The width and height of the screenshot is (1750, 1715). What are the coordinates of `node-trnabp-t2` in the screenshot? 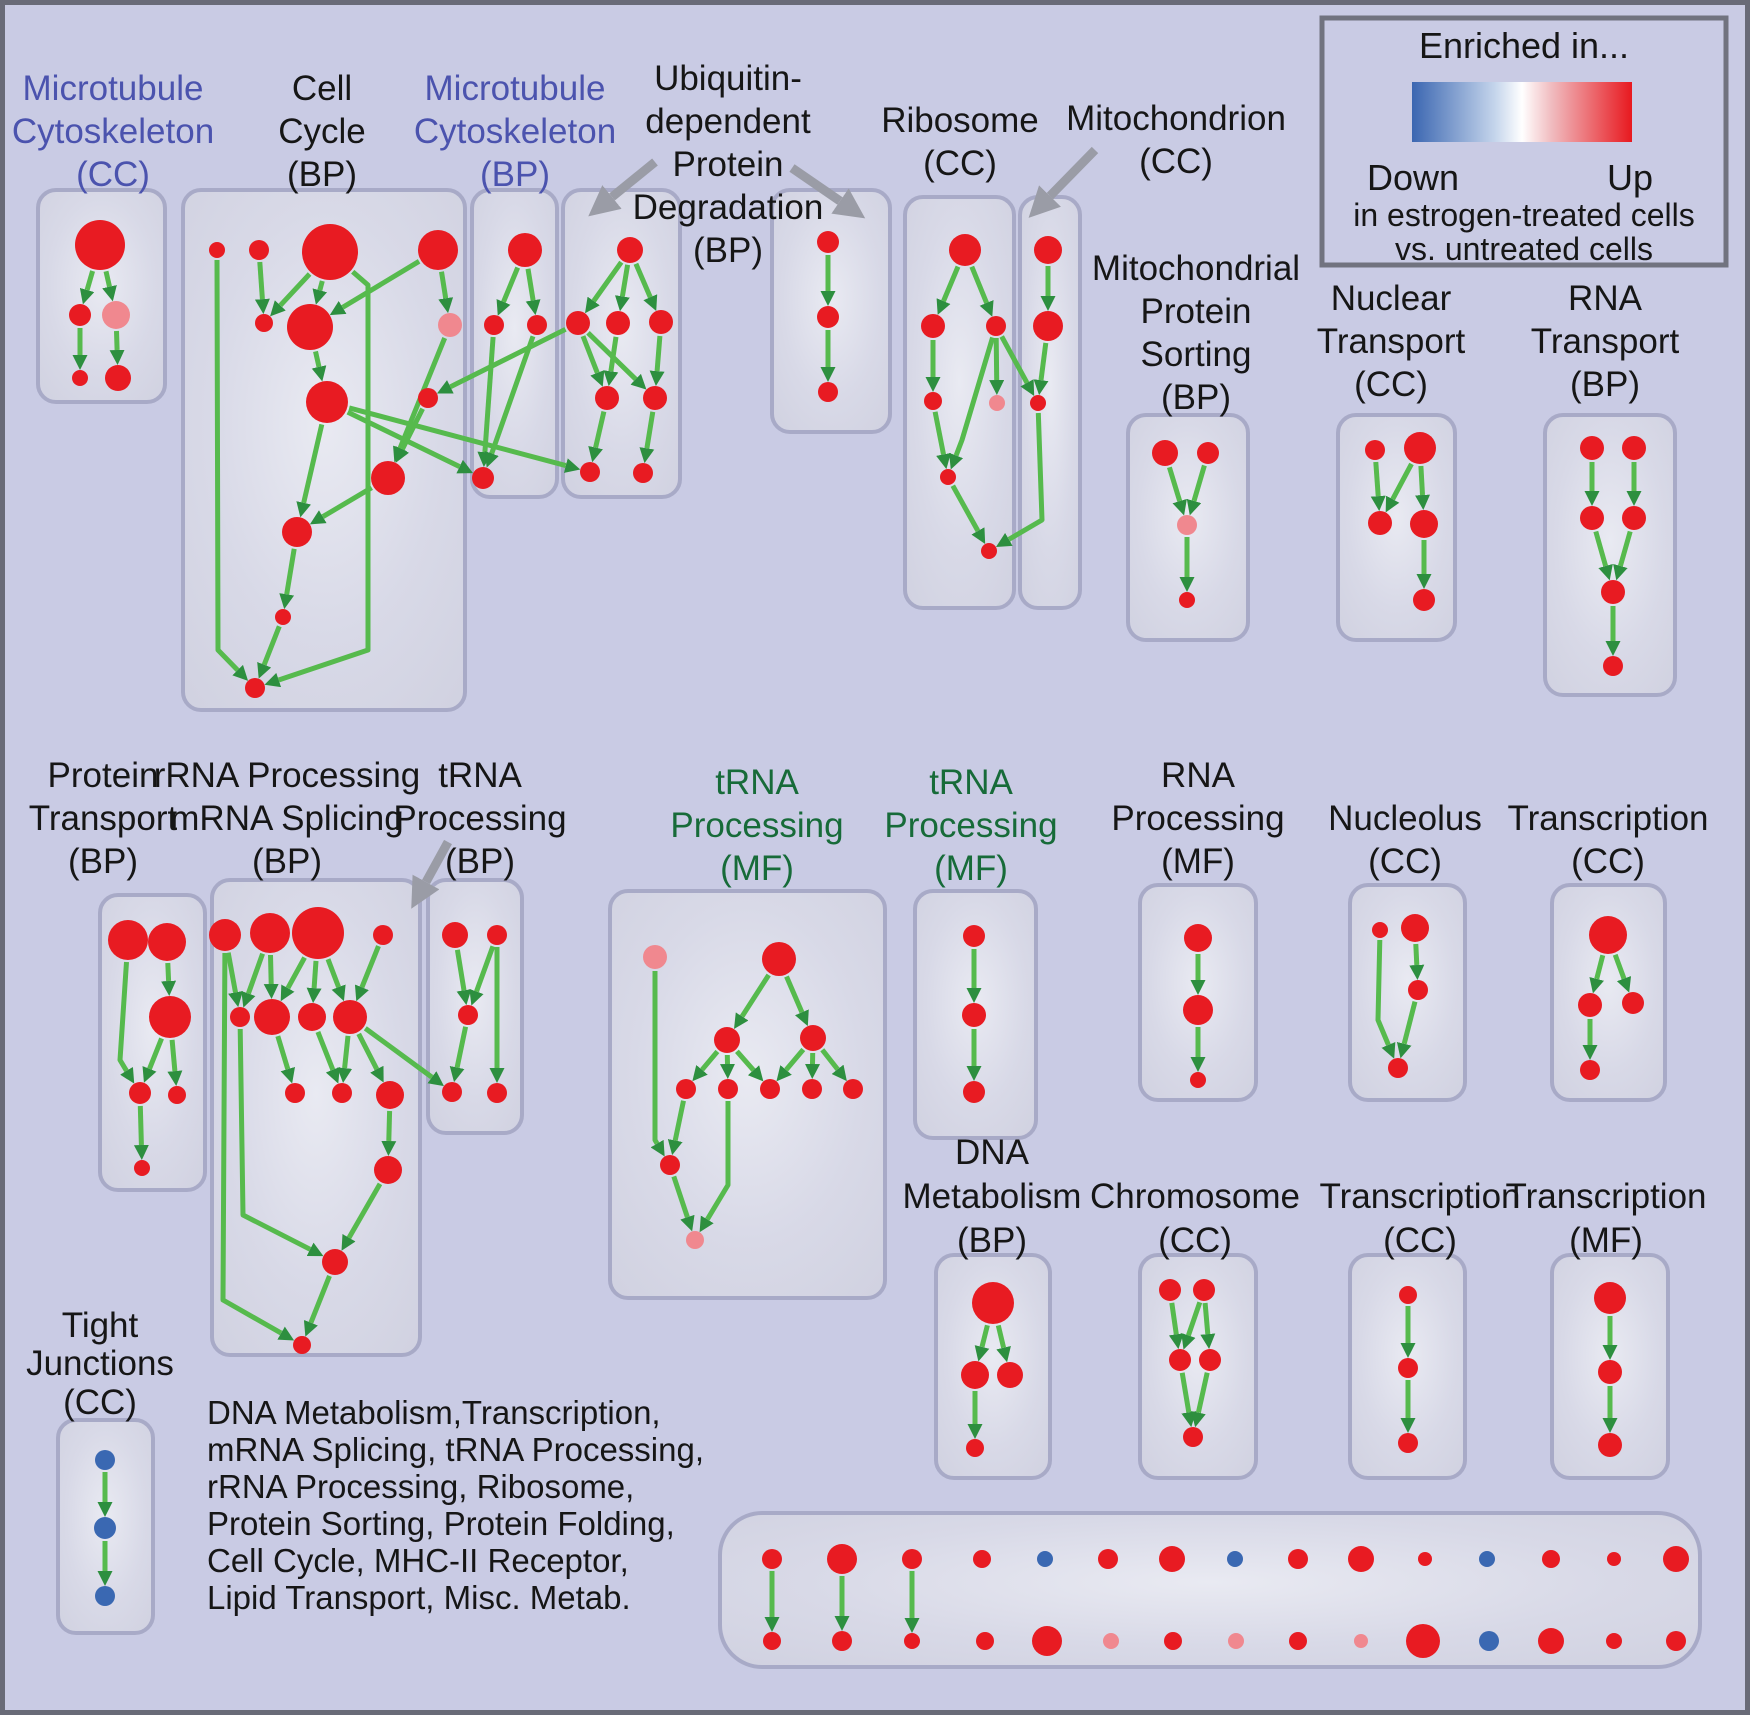 It's located at (497, 935).